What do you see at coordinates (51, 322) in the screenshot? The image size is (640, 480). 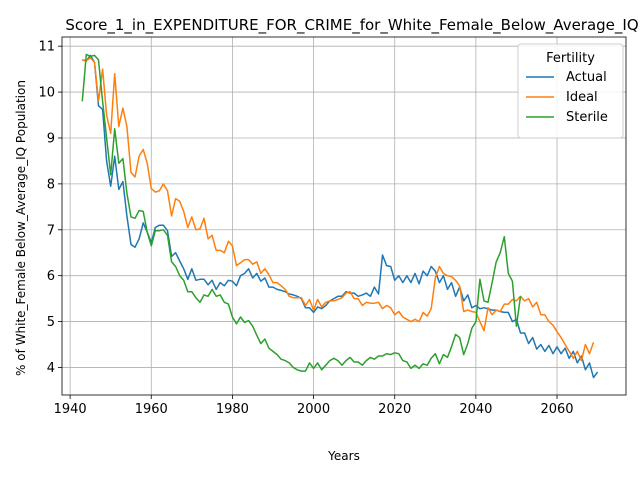 I see `y-tick-label: 5` at bounding box center [51, 322].